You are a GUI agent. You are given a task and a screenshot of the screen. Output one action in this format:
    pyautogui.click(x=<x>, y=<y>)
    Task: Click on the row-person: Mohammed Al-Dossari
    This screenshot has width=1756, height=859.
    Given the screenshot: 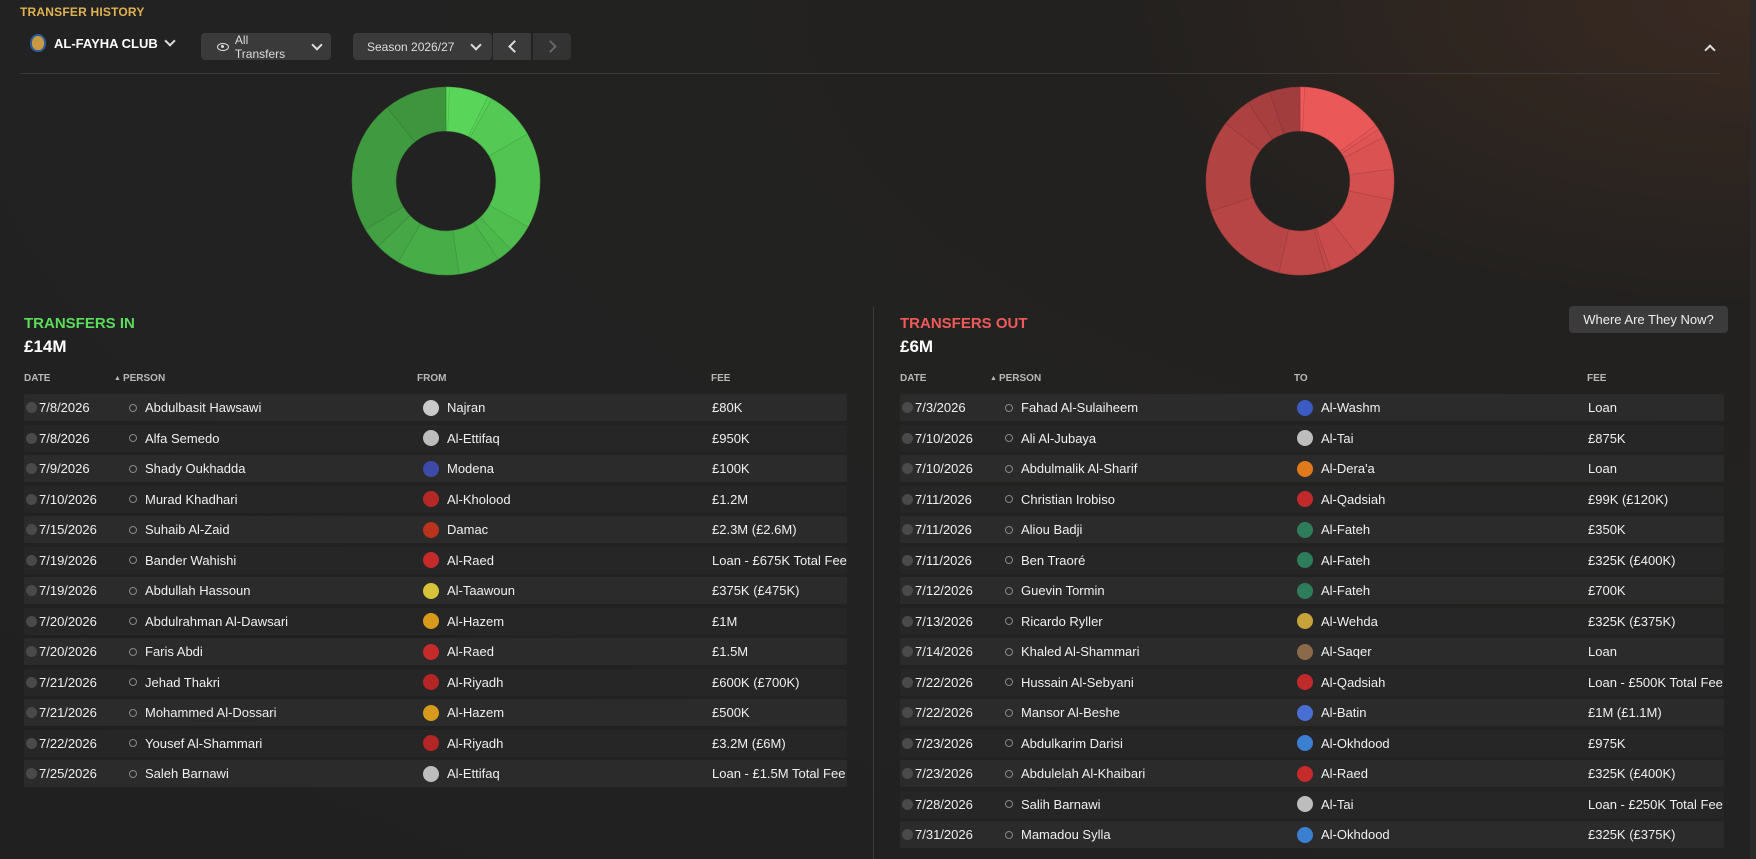 What is the action you would take?
    pyautogui.click(x=211, y=712)
    